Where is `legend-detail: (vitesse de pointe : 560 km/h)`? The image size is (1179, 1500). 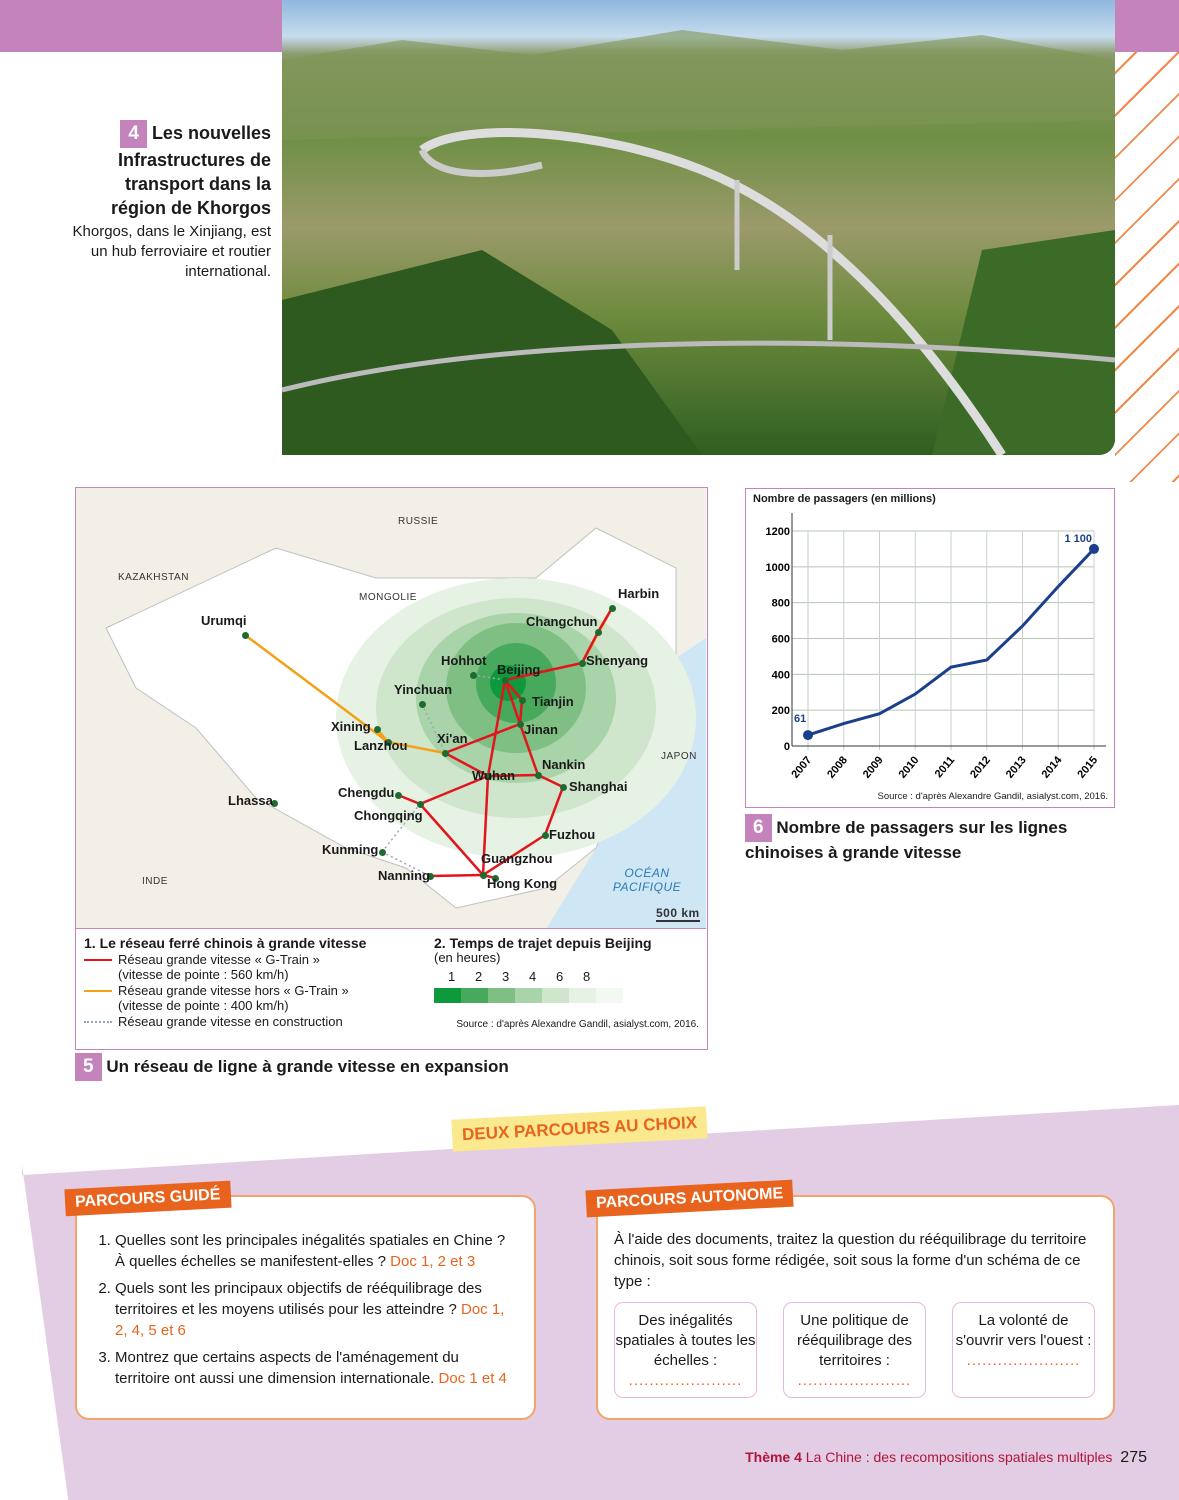
legend-detail: (vitesse de pointe : 560 km/h) is located at coordinates (203, 974).